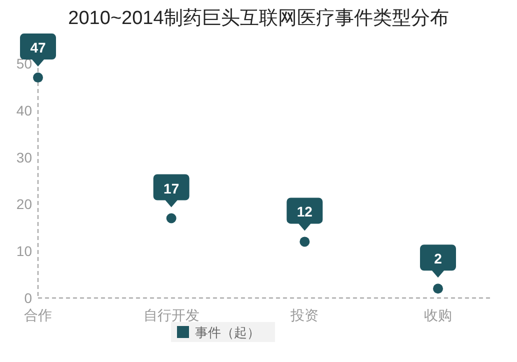  What do you see at coordinates (24, 63) in the screenshot?
I see `y-tick-label: 50` at bounding box center [24, 63].